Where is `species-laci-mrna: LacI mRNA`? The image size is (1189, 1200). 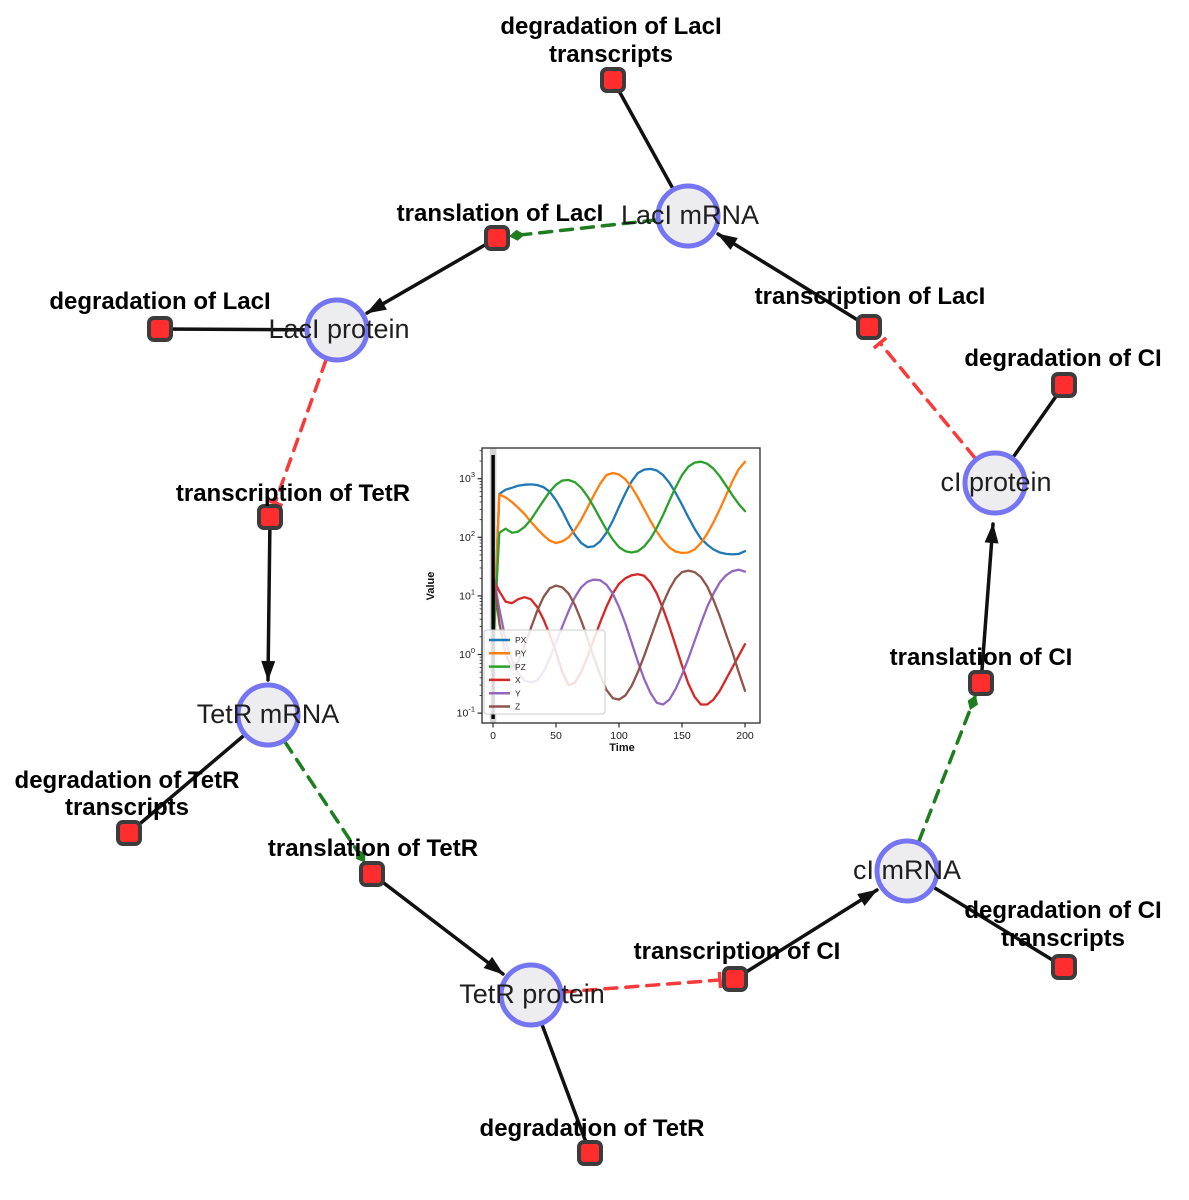
species-laci-mrna: LacI mRNA is located at coordinates (690, 216).